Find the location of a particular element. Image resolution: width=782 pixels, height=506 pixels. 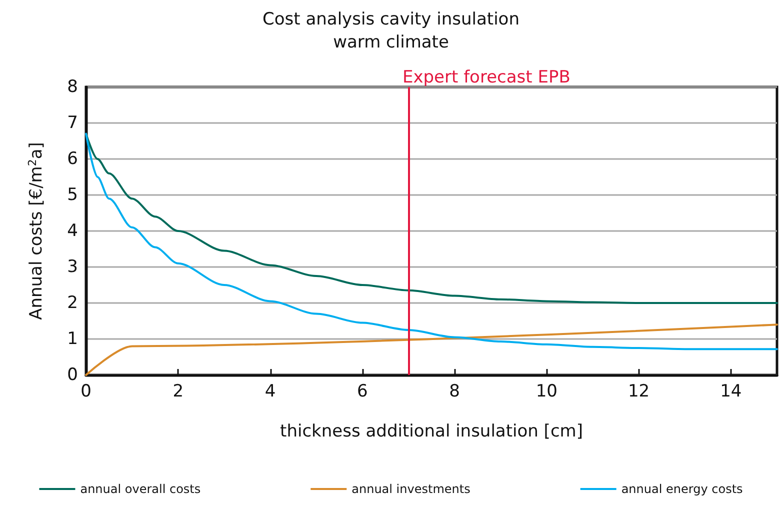

x-tick-label: 10 is located at coordinates (547, 392).